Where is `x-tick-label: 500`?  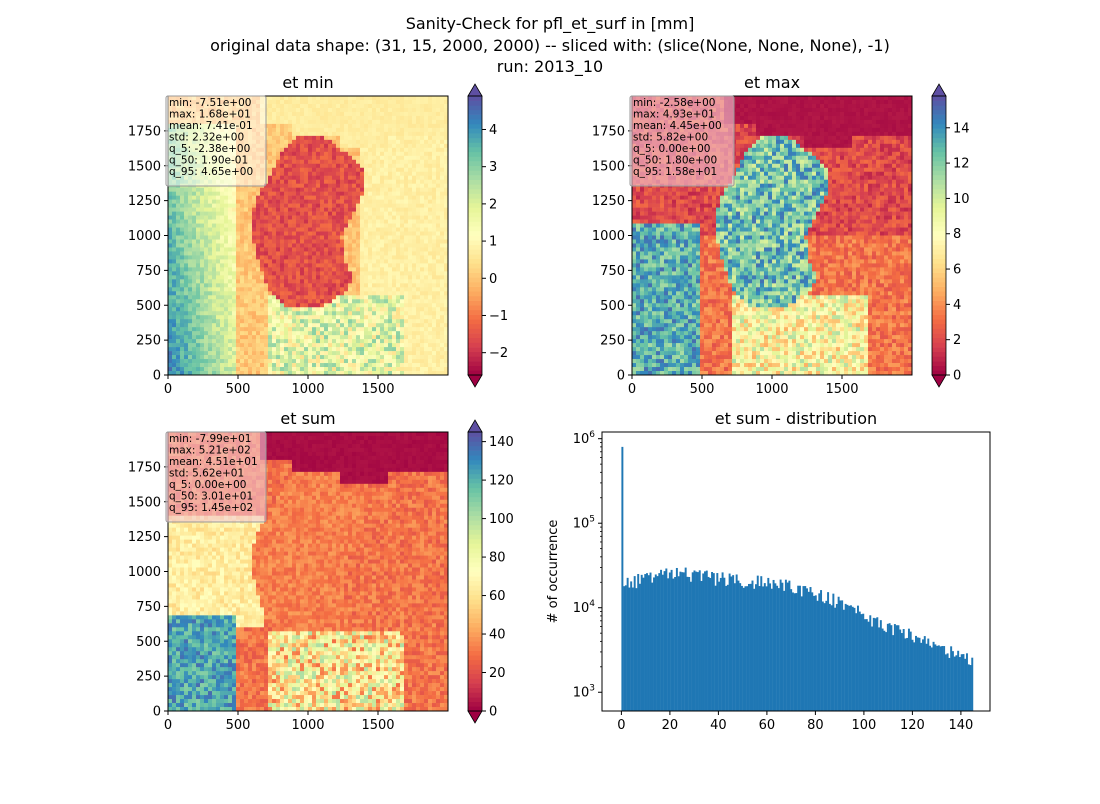
x-tick-label: 500 is located at coordinates (238, 389).